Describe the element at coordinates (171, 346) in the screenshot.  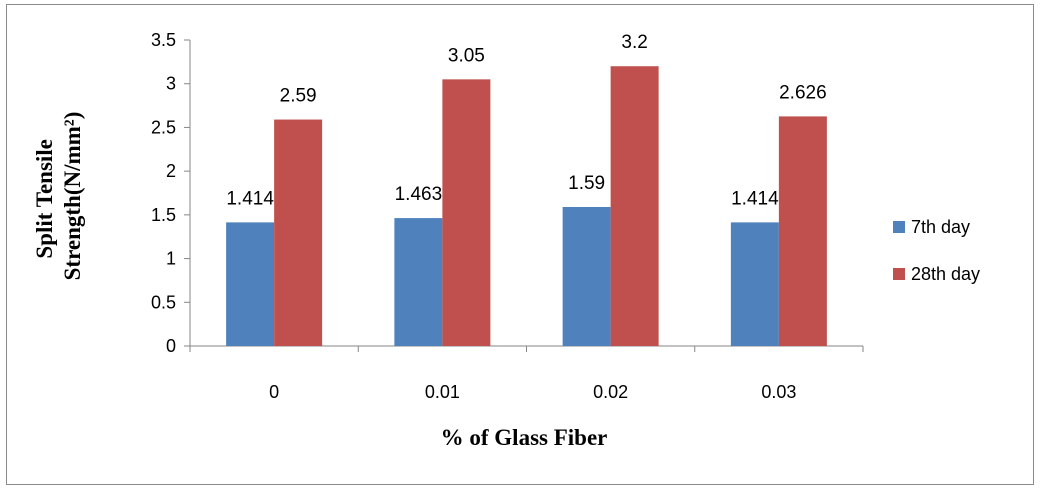
I see `y-tick-label: 0` at that location.